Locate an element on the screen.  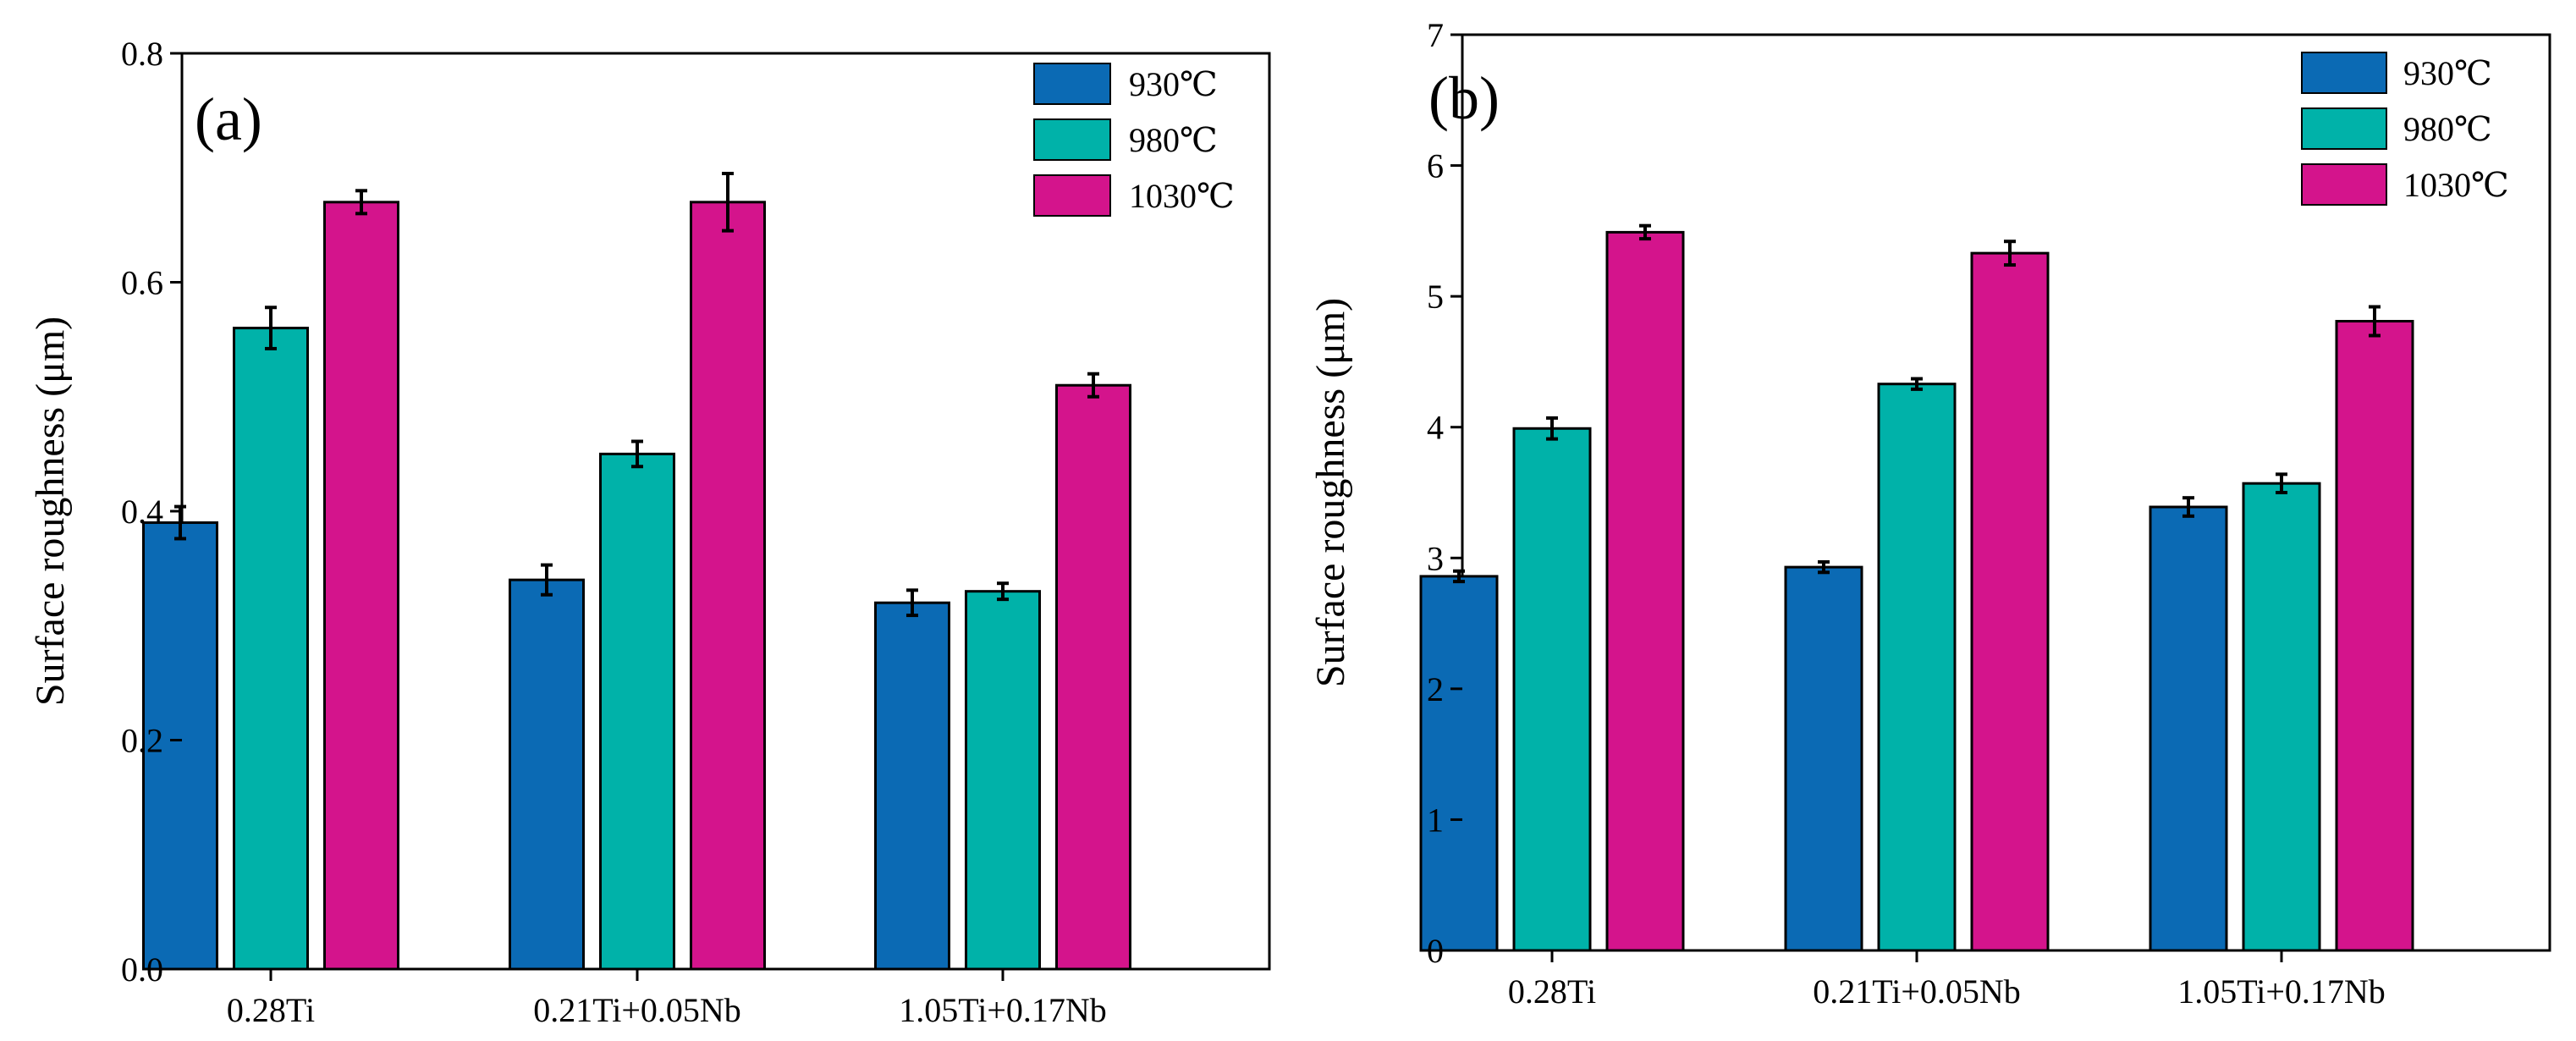
panel-label: (b) is located at coordinates (1464, 98).